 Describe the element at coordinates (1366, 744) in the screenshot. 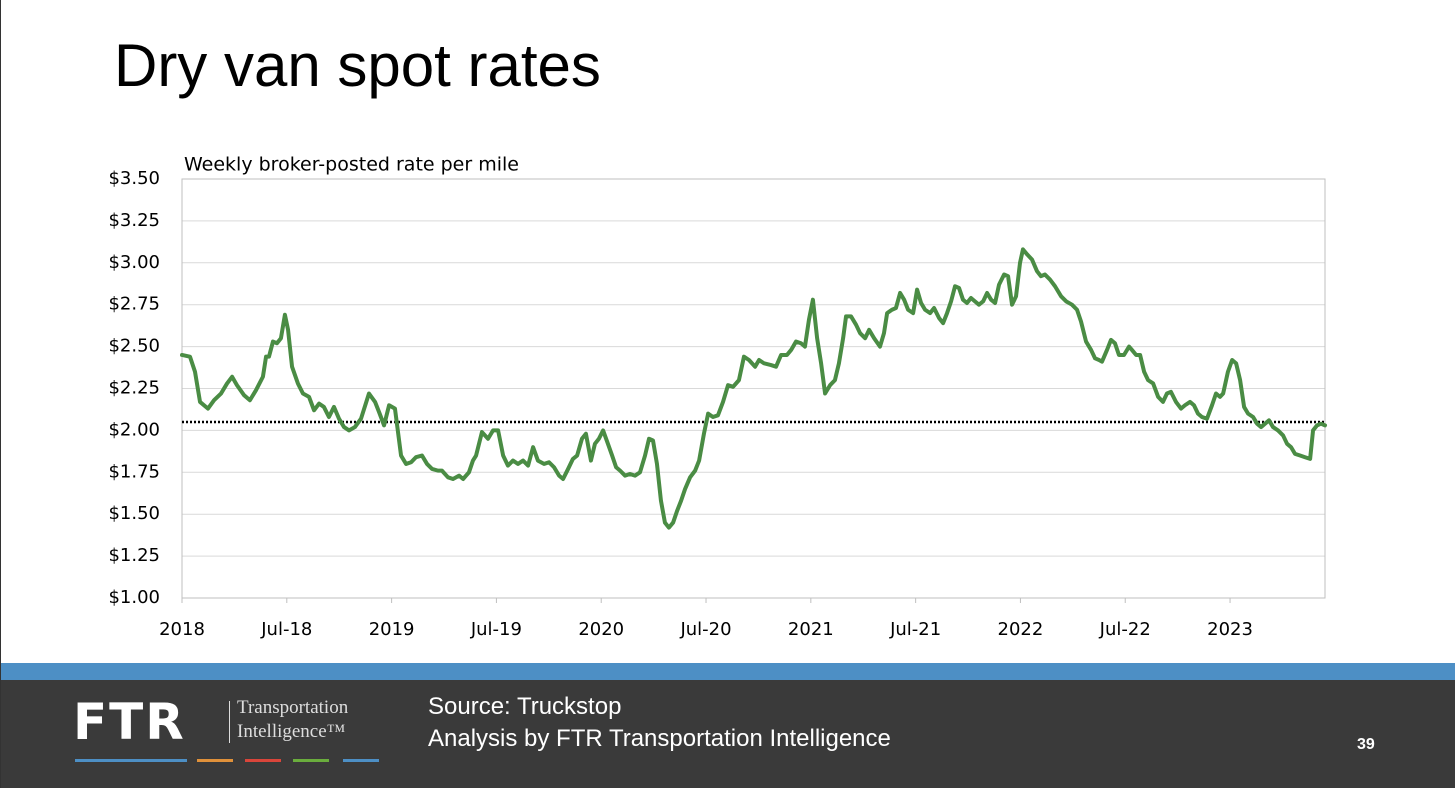

I see `page-number: 39` at that location.